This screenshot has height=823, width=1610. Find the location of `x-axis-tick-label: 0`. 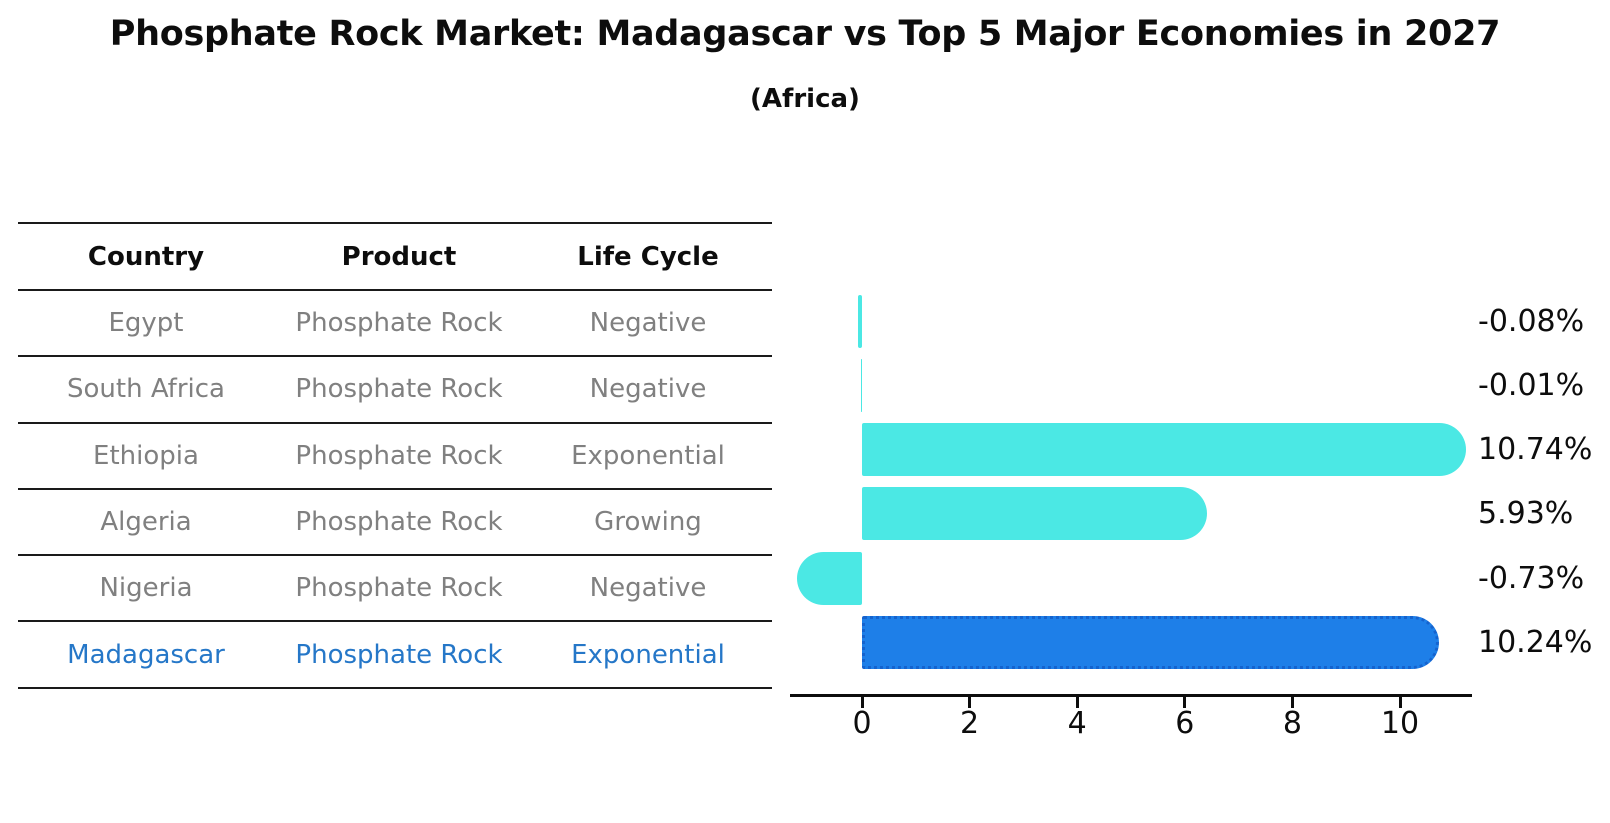

x-axis-tick-label: 0 is located at coordinates (862, 723).